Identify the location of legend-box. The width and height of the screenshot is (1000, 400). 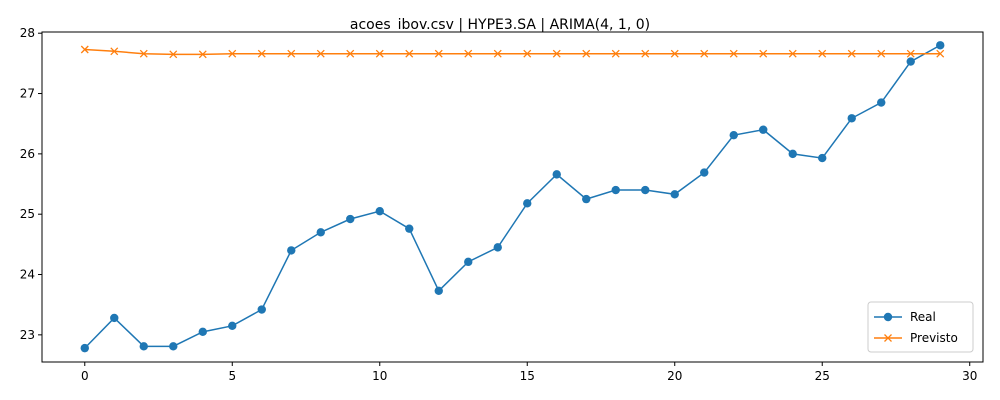
(920, 327).